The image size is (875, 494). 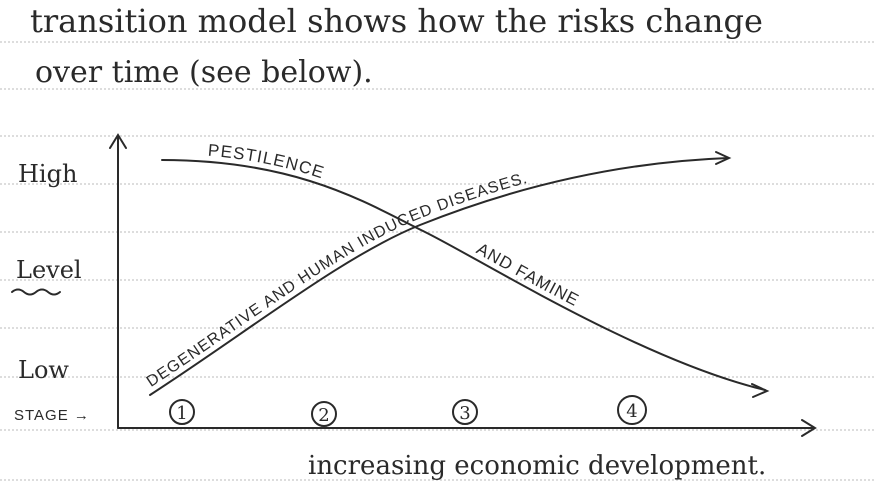 I want to click on y-axis, so click(x=118, y=281).